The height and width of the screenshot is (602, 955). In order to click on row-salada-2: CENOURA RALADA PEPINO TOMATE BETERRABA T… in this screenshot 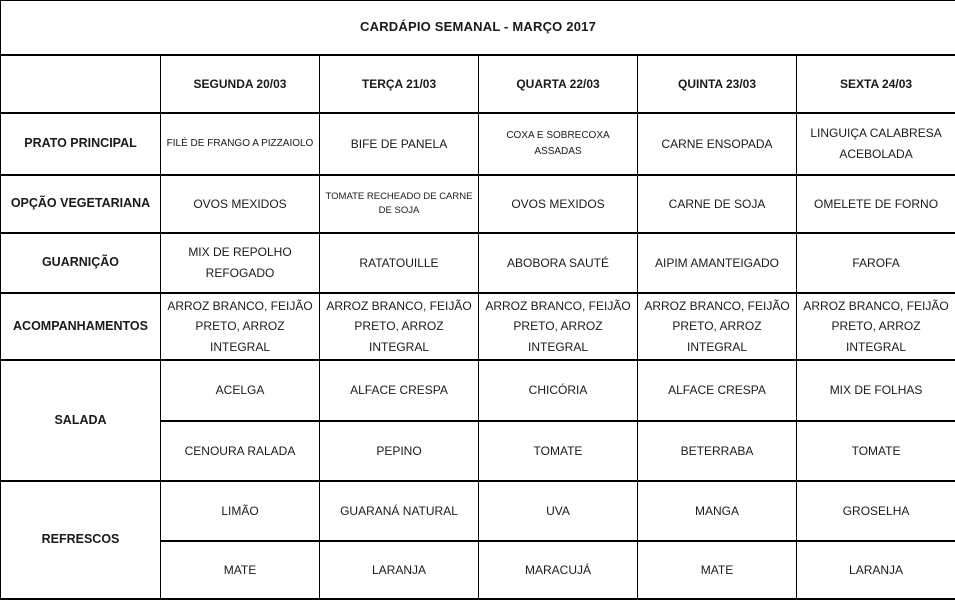, I will do `click(478, 451)`.